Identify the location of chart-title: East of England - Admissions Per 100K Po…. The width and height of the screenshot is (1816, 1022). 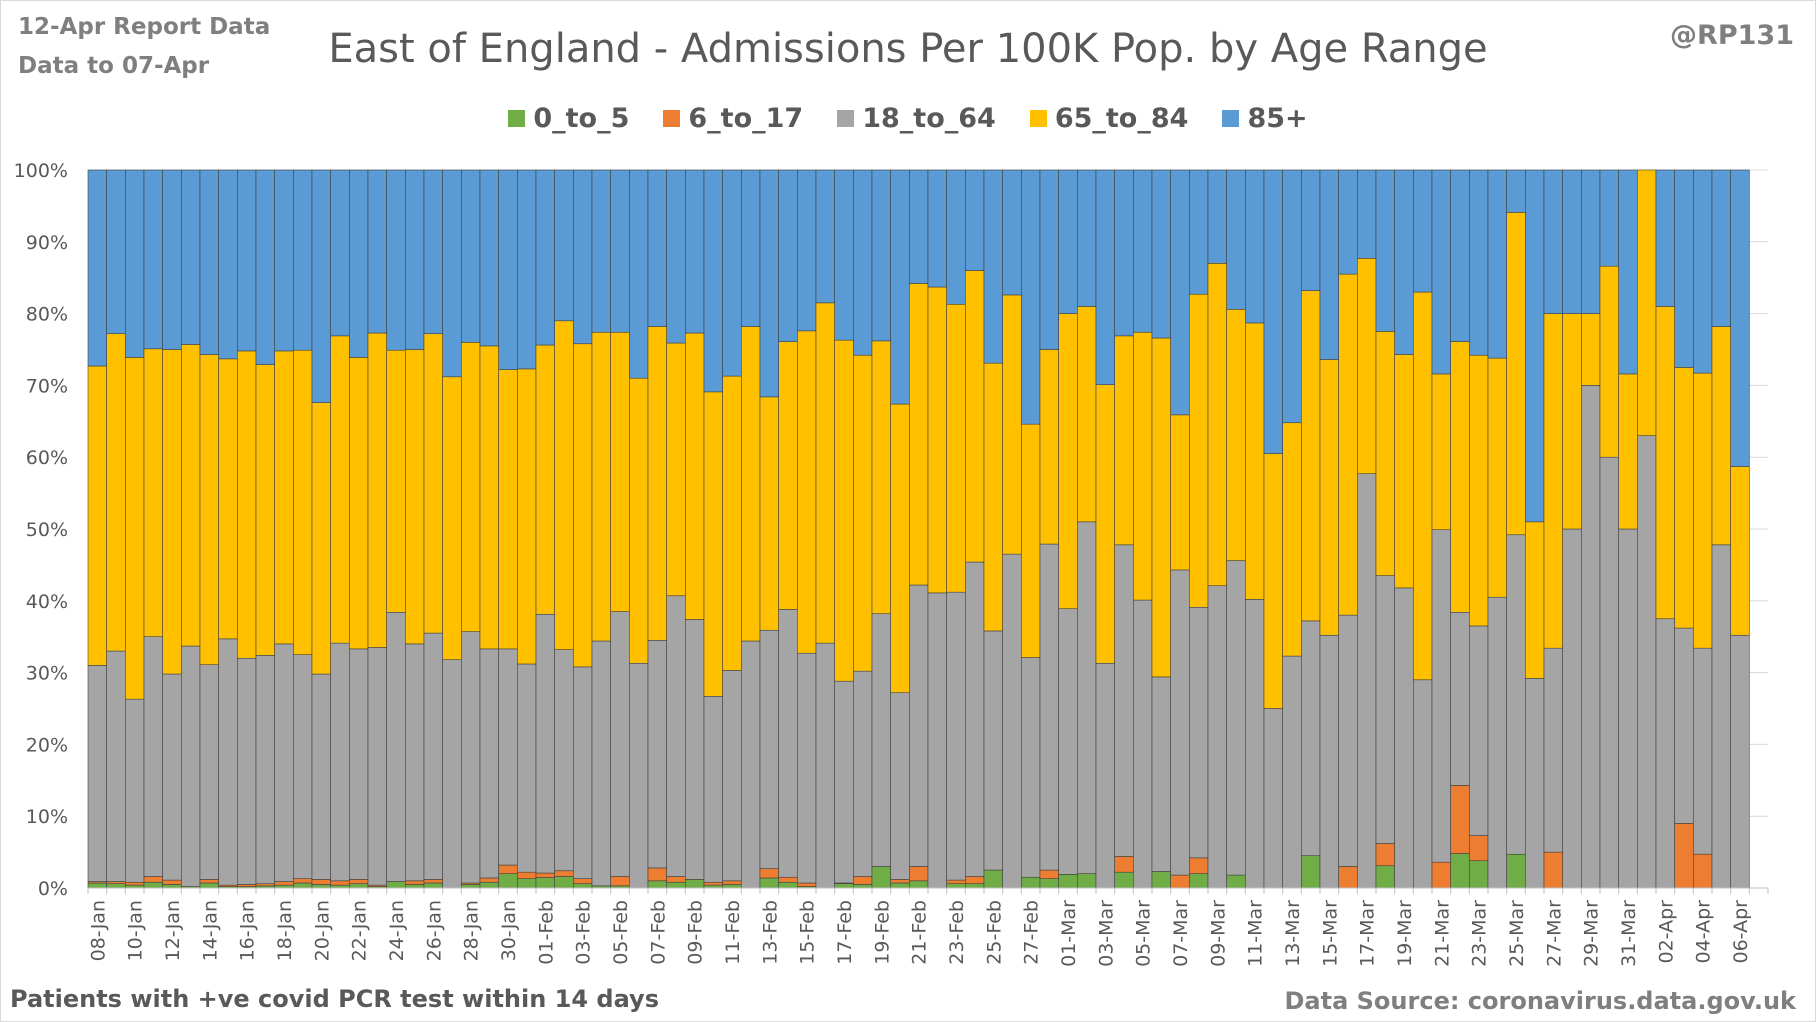
(908, 49).